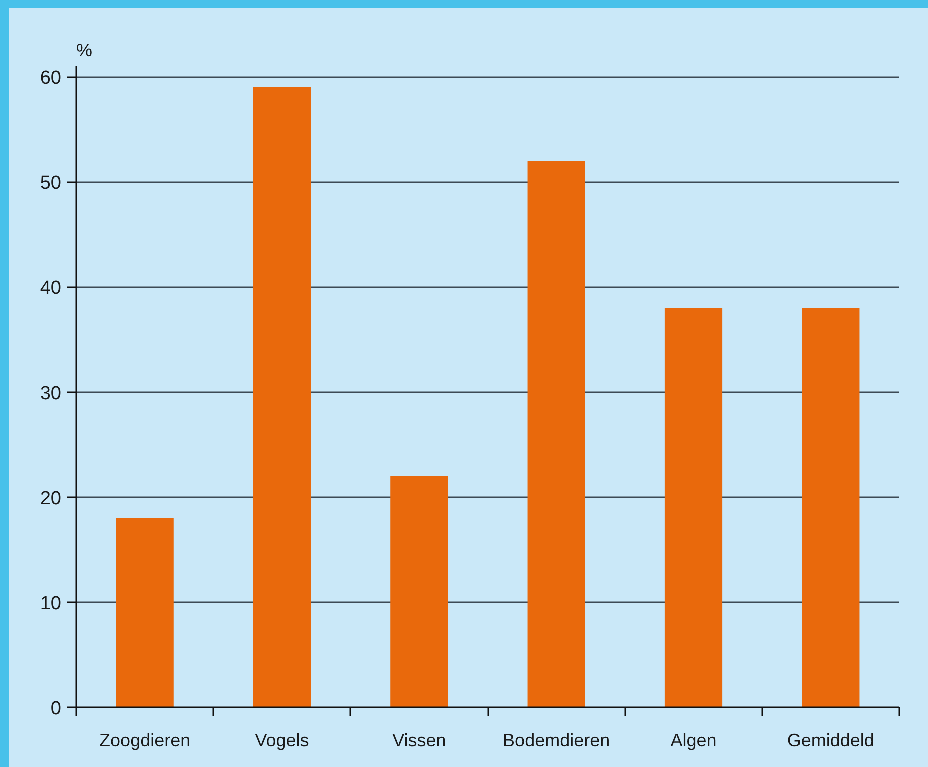 The image size is (928, 767). I want to click on x-tick-label: Vogels, so click(282, 740).